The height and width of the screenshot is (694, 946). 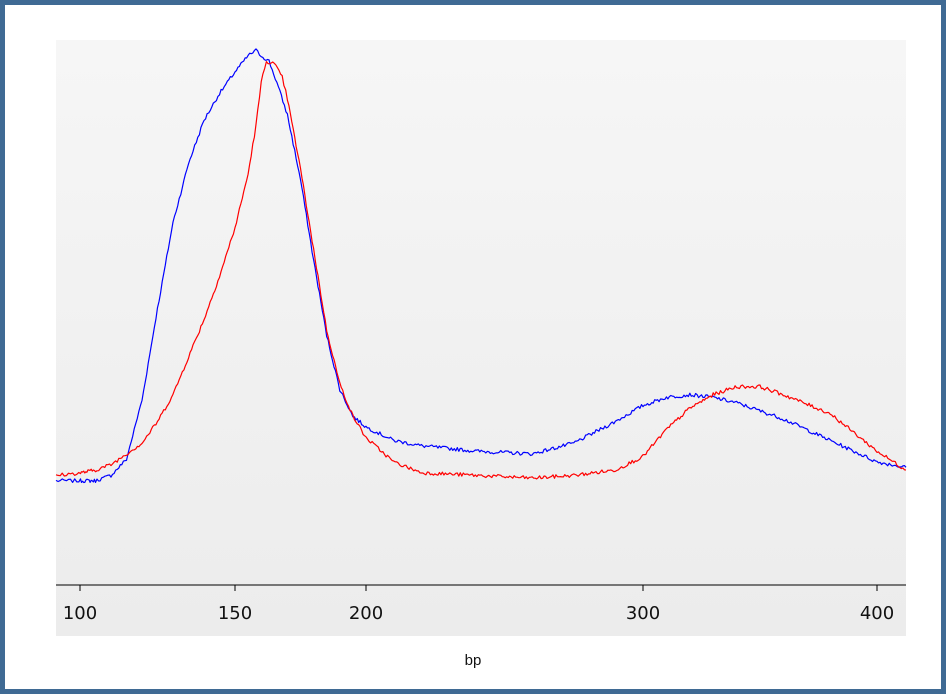 What do you see at coordinates (235, 613) in the screenshot?
I see `x-tick-label: 150` at bounding box center [235, 613].